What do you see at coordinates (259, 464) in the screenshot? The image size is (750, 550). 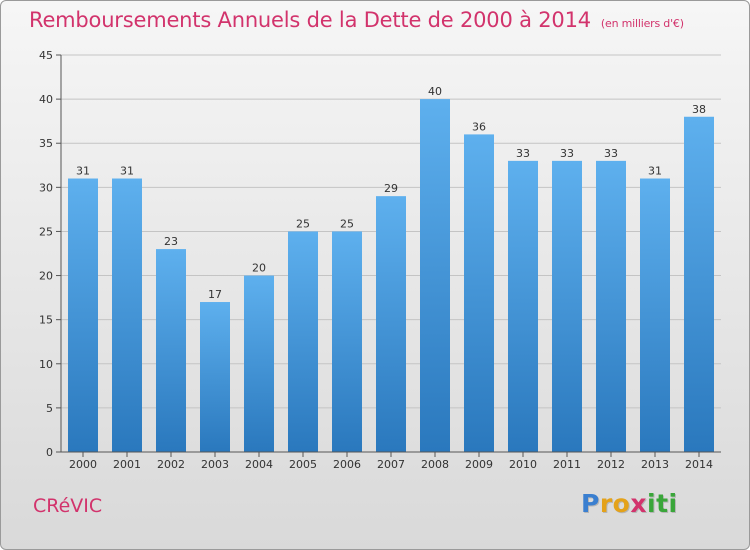 I see `x-tick-label: 2004` at bounding box center [259, 464].